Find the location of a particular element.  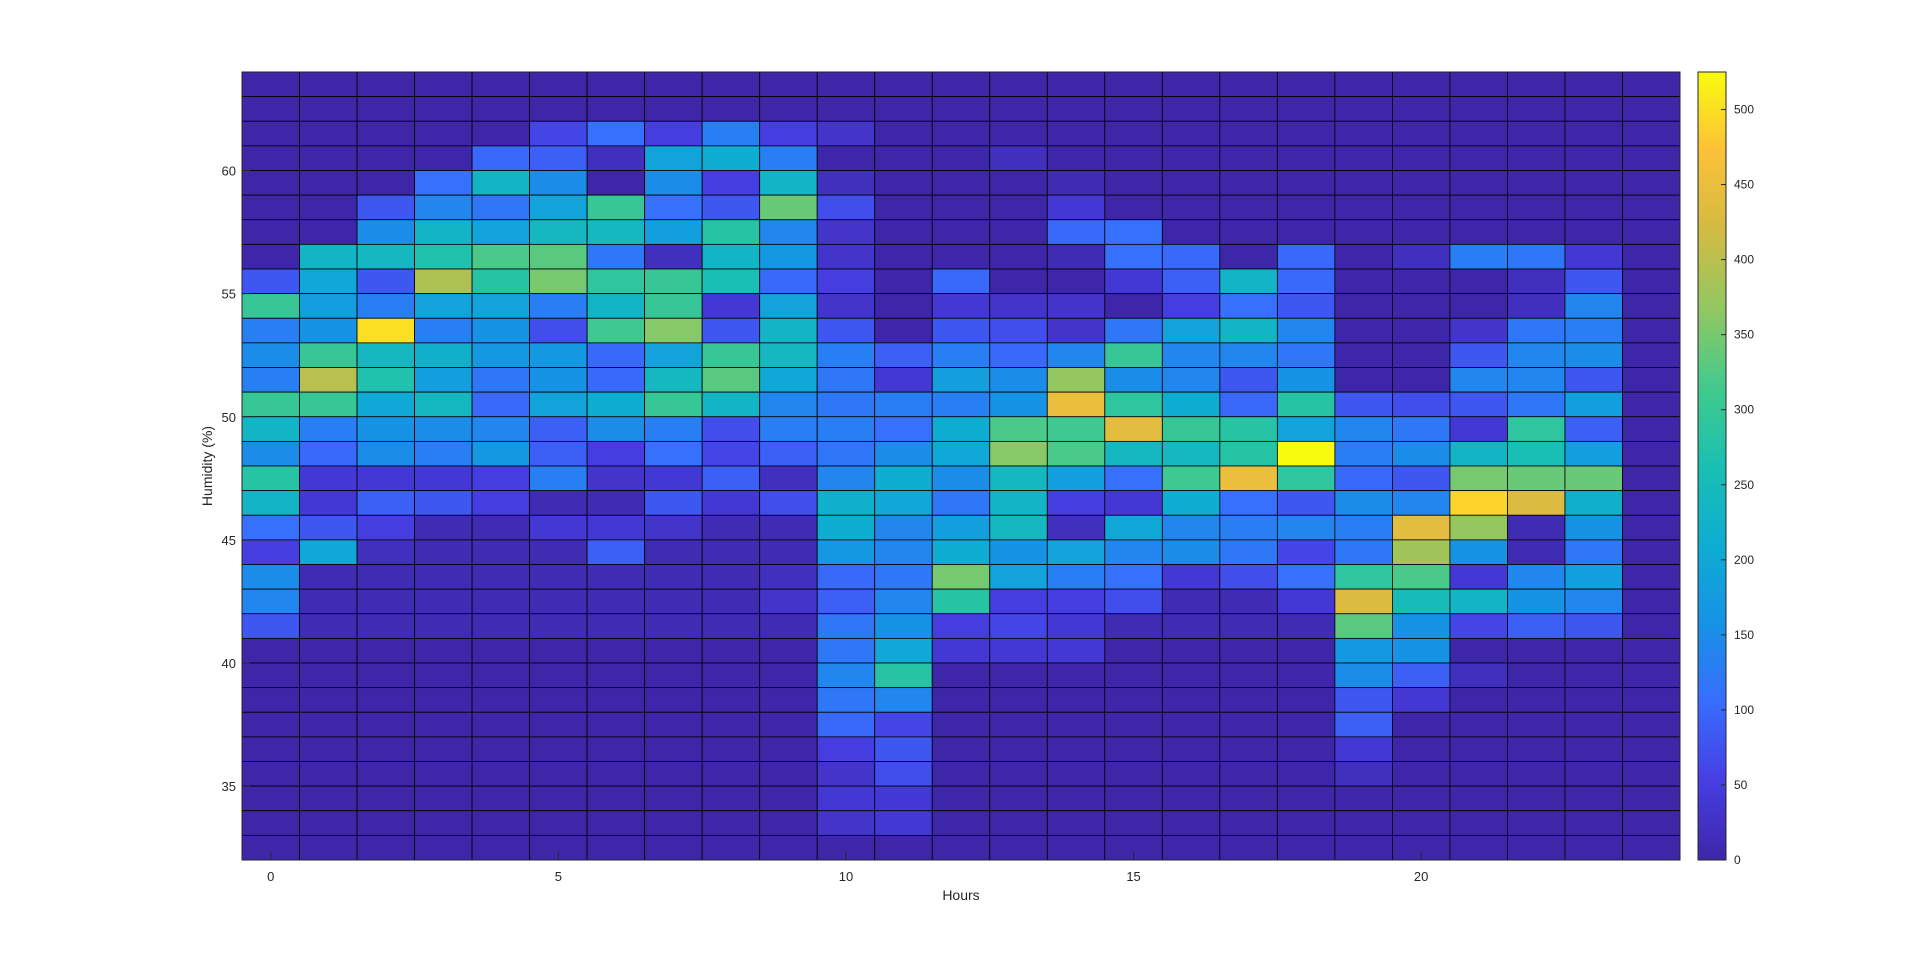

x-tick-label: 5 is located at coordinates (558, 876).